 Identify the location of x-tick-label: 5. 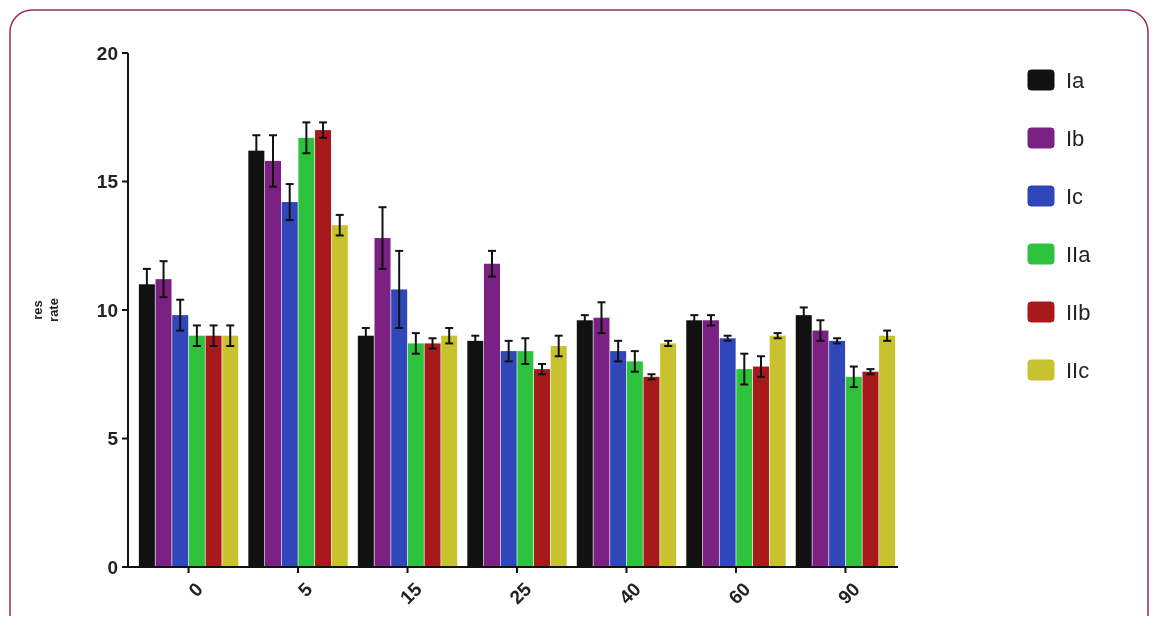
(305, 589).